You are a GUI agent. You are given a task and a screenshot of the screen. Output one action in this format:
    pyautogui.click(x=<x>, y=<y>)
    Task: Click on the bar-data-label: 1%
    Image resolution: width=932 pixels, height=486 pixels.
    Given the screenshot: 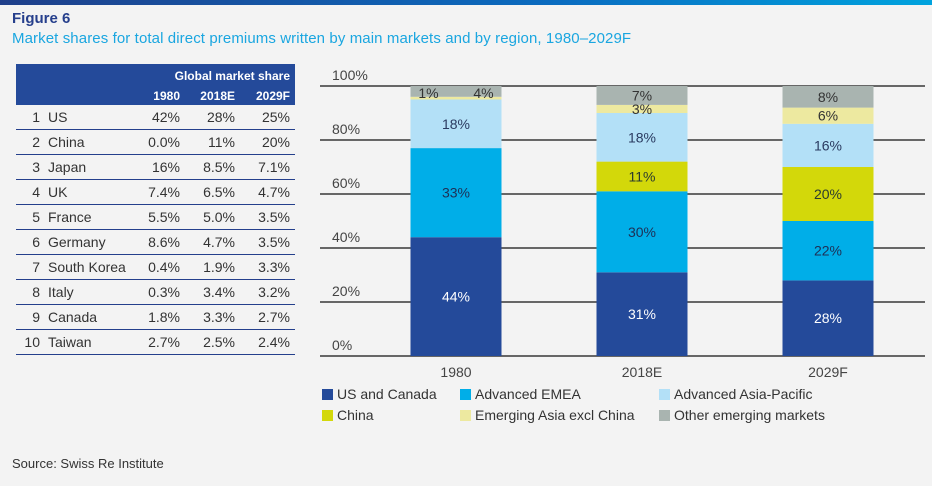 What is the action you would take?
    pyautogui.click(x=428, y=93)
    